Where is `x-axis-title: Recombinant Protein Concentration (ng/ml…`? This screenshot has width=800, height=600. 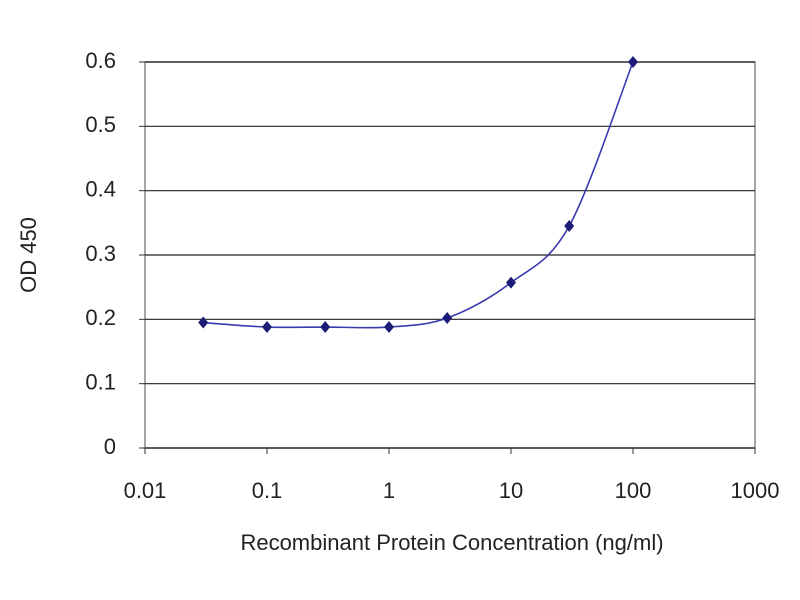
x-axis-title: Recombinant Protein Concentration (ng/ml… is located at coordinates (451, 542).